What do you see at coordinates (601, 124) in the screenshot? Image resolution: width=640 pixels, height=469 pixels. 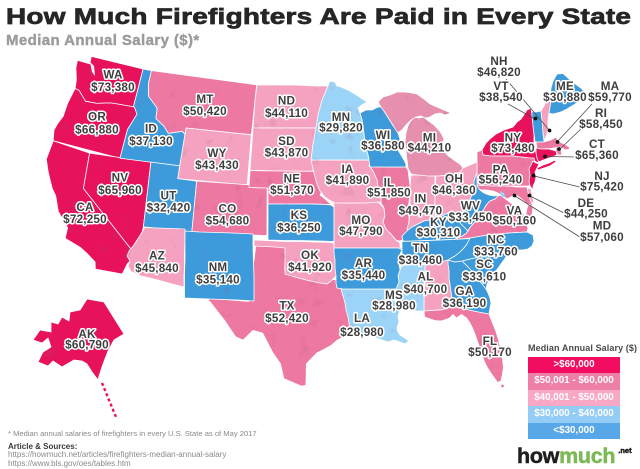 I see `svg-text: $58,450` at bounding box center [601, 124].